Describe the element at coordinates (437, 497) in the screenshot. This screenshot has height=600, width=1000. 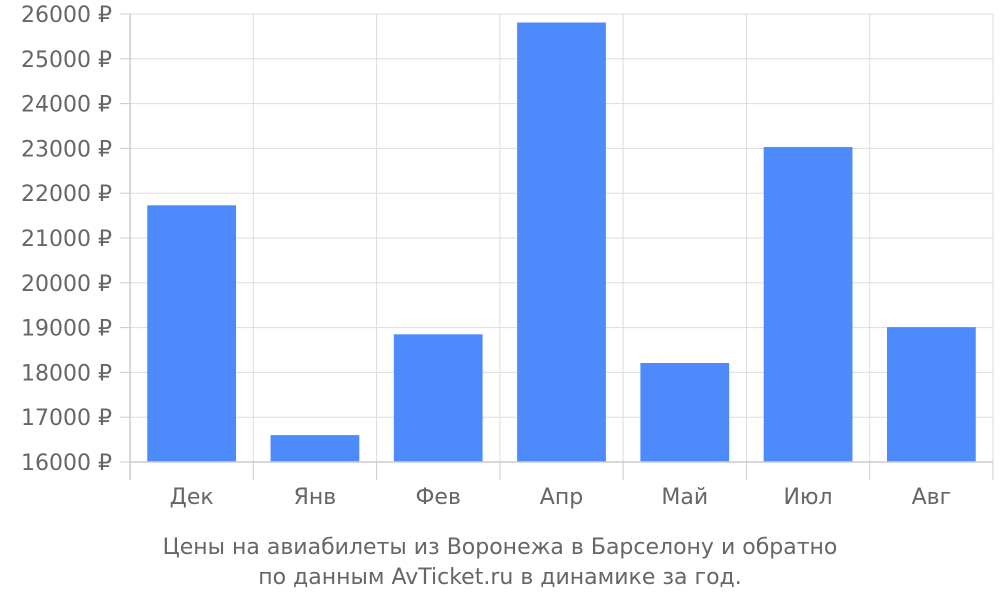
I see `x-tick-label: Фев` at that location.